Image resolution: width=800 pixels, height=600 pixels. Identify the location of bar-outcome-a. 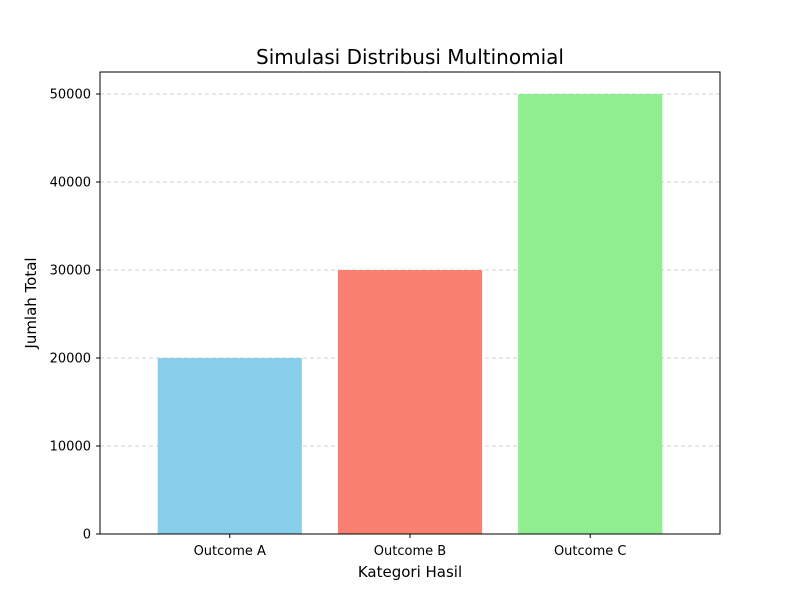
(229, 446).